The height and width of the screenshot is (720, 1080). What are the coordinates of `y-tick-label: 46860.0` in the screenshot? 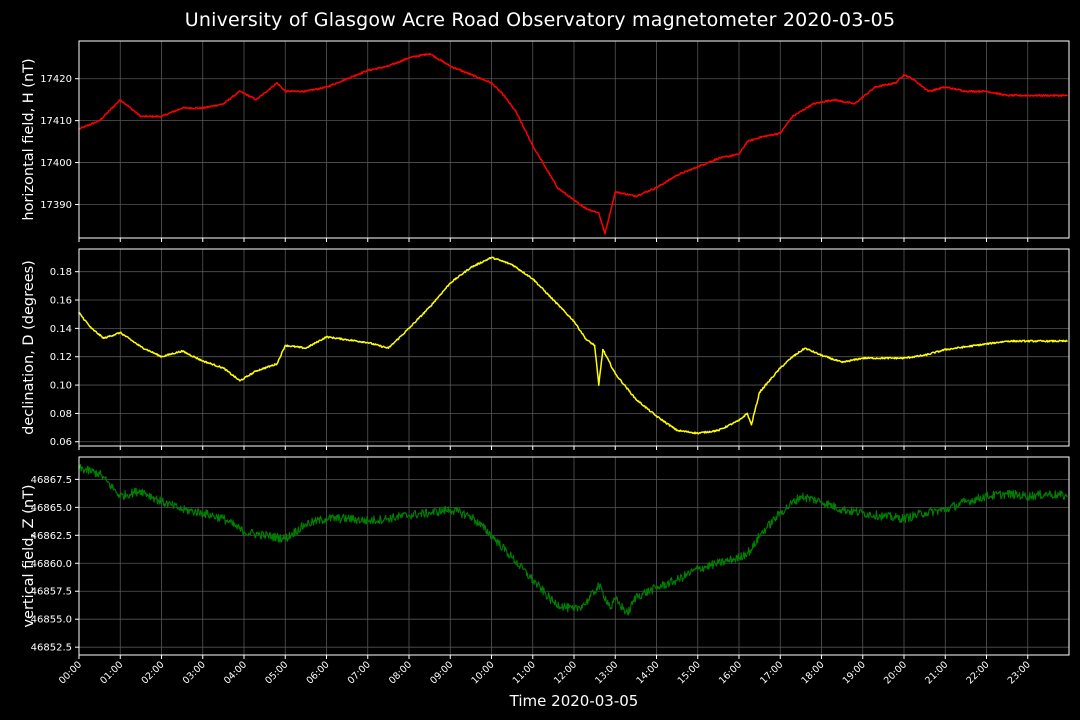 It's located at (51, 564).